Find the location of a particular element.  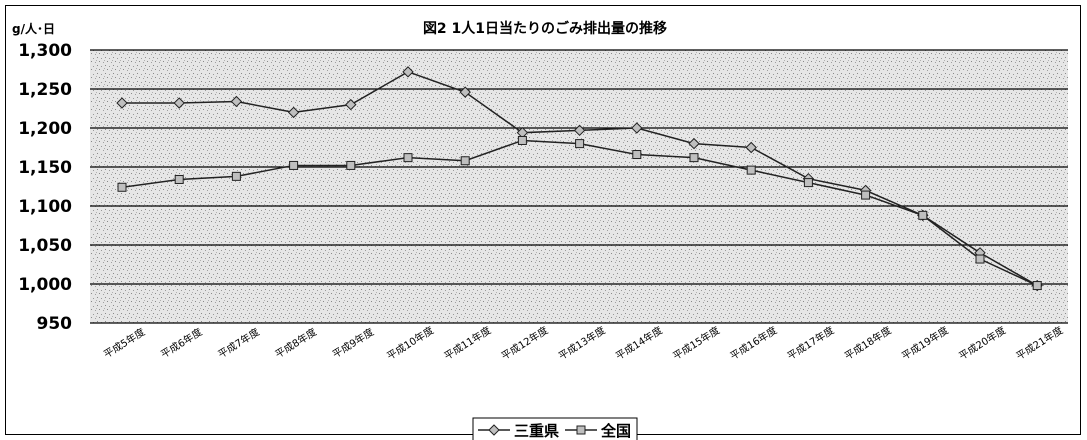

legend-label-zenkoku: 全国 is located at coordinates (615, 431).